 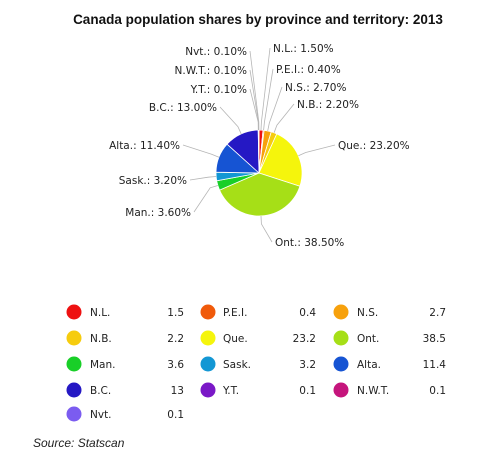 What do you see at coordinates (315, 88) in the screenshot?
I see `slice-label: N.S.: 2.70%` at bounding box center [315, 88].